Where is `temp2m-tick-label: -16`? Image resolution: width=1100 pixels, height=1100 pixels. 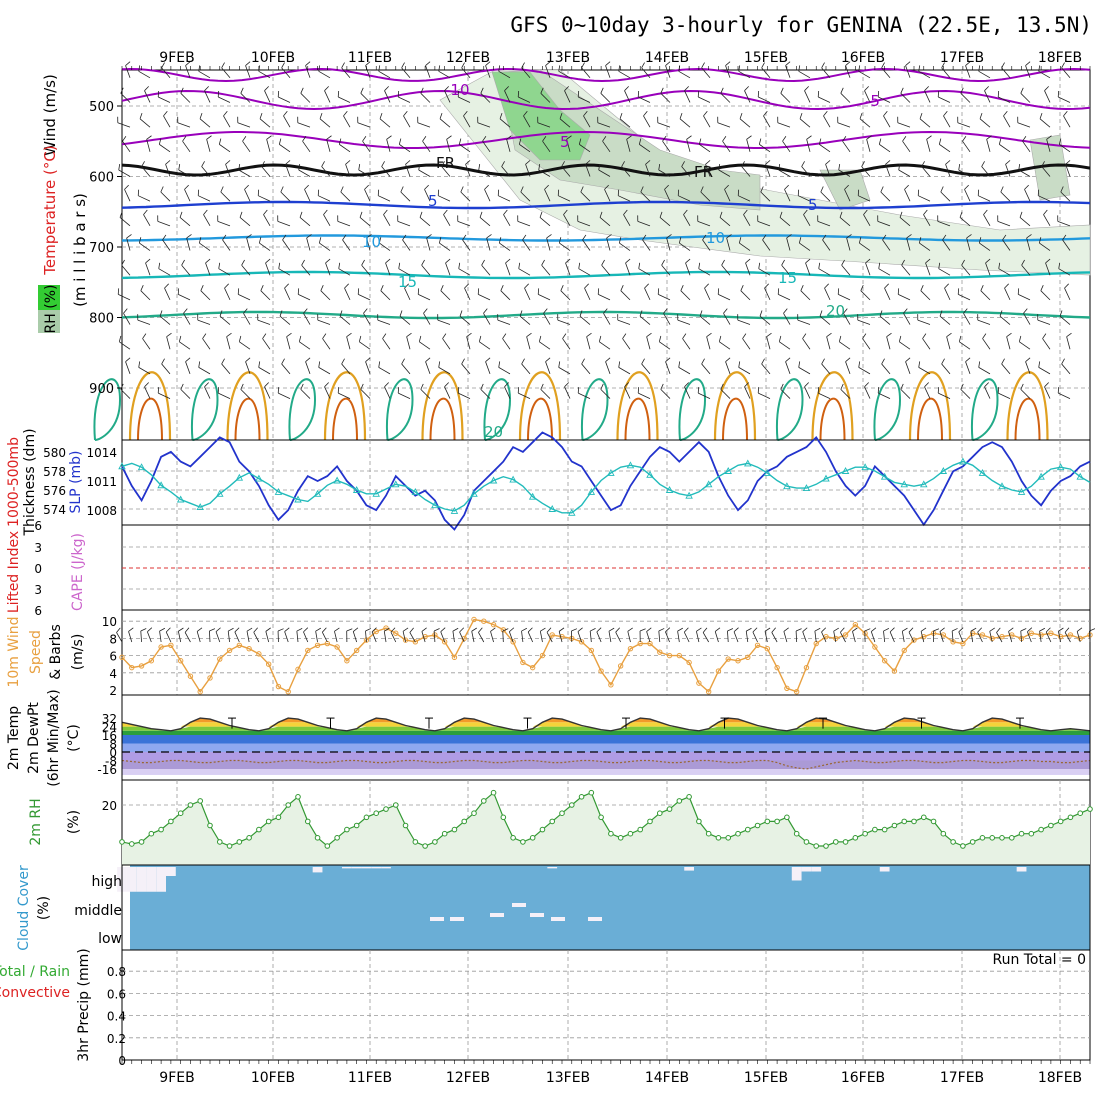 temp2m-tick-label: -16 is located at coordinates (107, 770).